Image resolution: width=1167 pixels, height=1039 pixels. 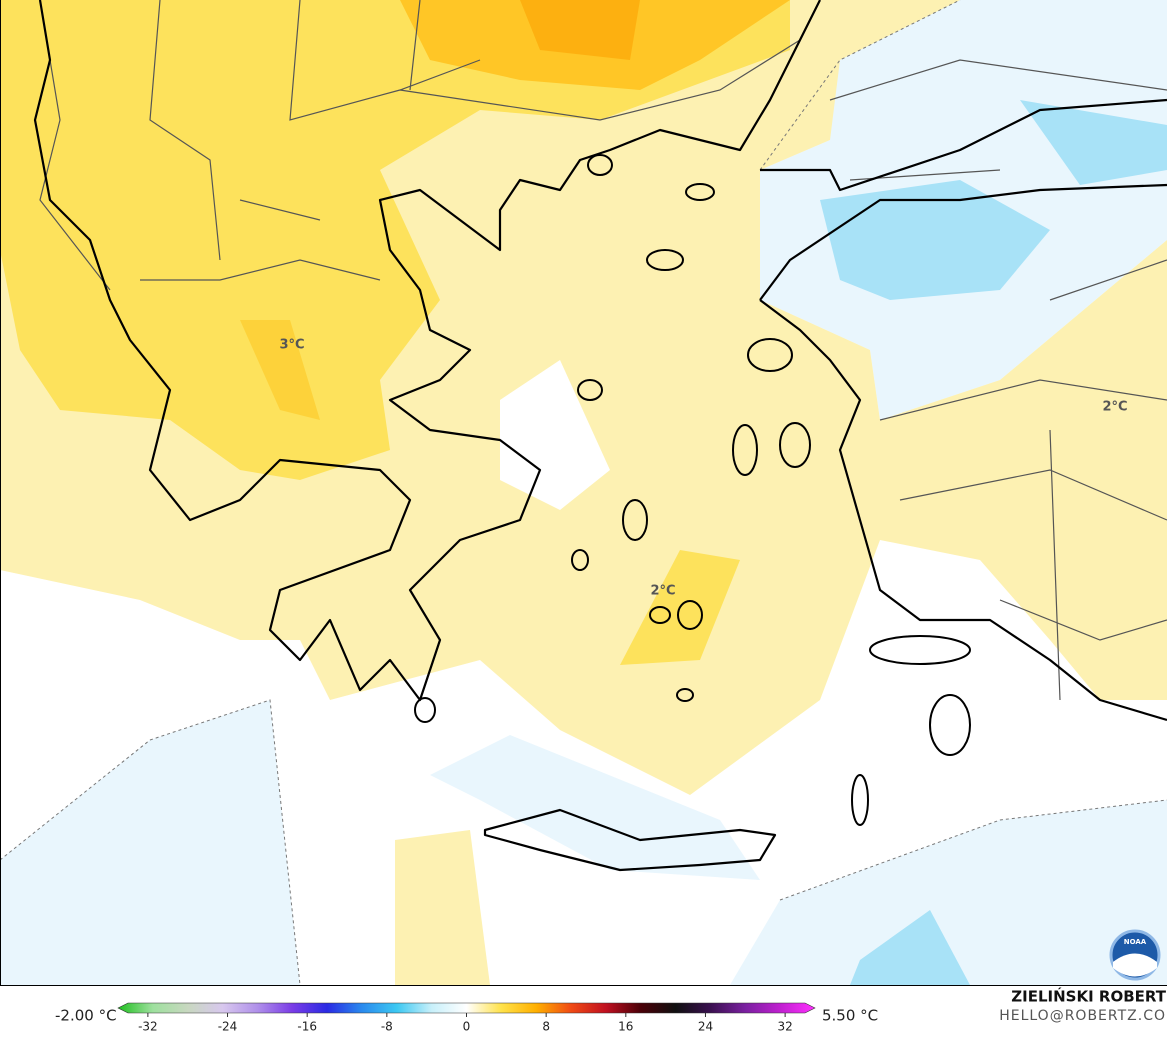 I want to click on colorbar-tick-label: -24, so click(x=228, y=1027).